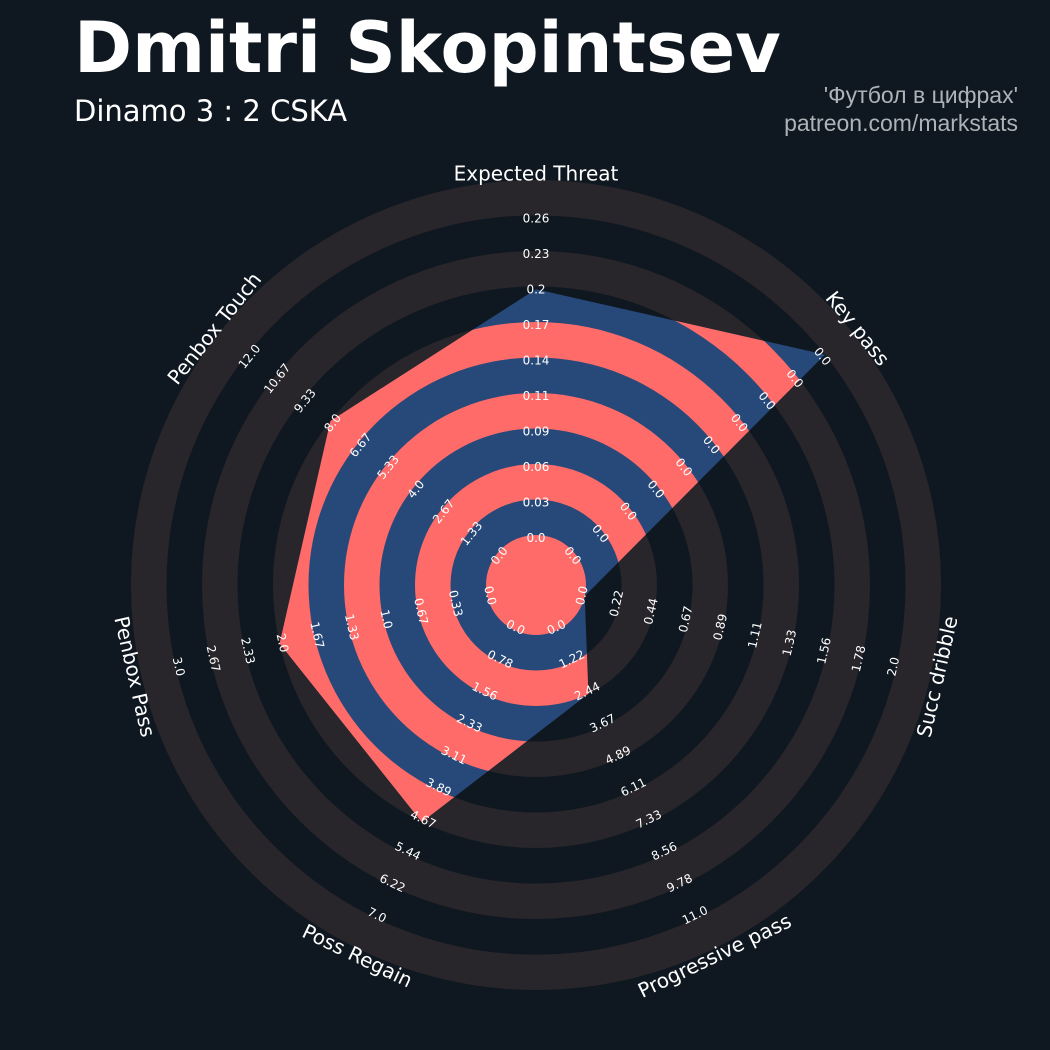 The width and height of the screenshot is (1050, 1050). I want to click on range-label: 0.89, so click(721, 627).